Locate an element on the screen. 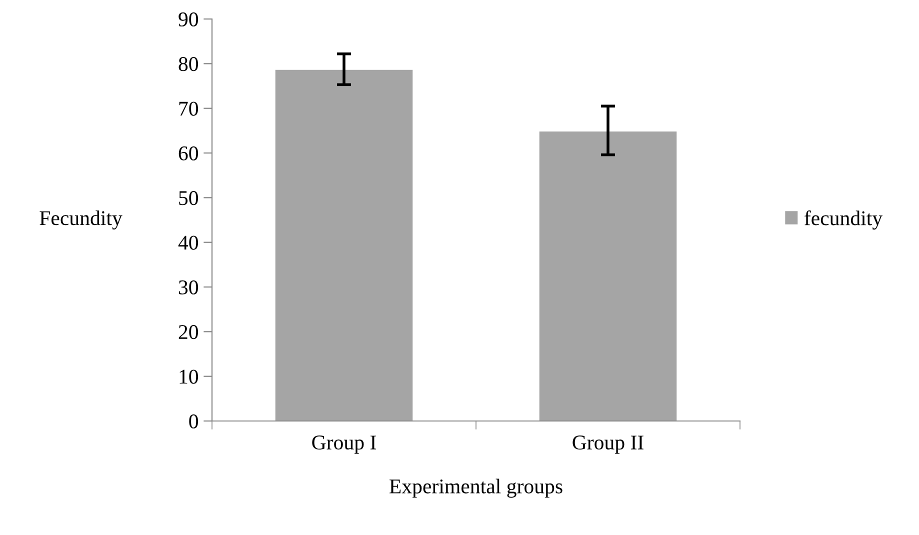 This screenshot has width=919, height=535. y-tick-label: 70 is located at coordinates (188, 109).